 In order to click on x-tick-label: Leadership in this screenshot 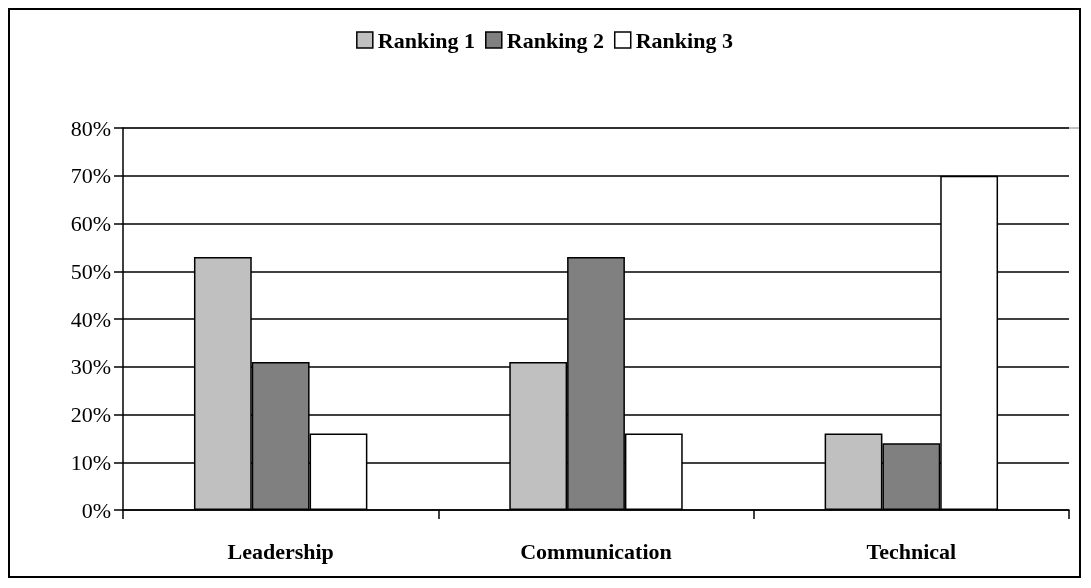, I will do `click(280, 551)`.